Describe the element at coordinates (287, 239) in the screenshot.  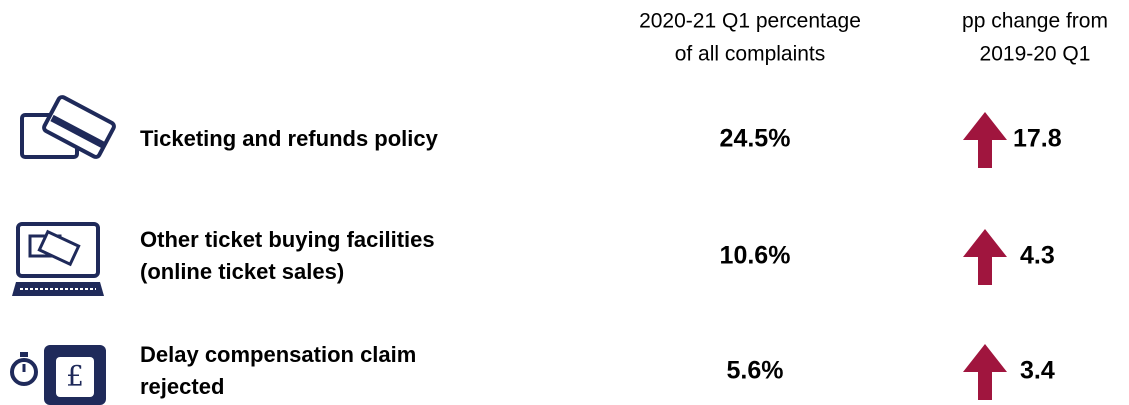
I see `row-label: Other ticket buying facilities` at that location.